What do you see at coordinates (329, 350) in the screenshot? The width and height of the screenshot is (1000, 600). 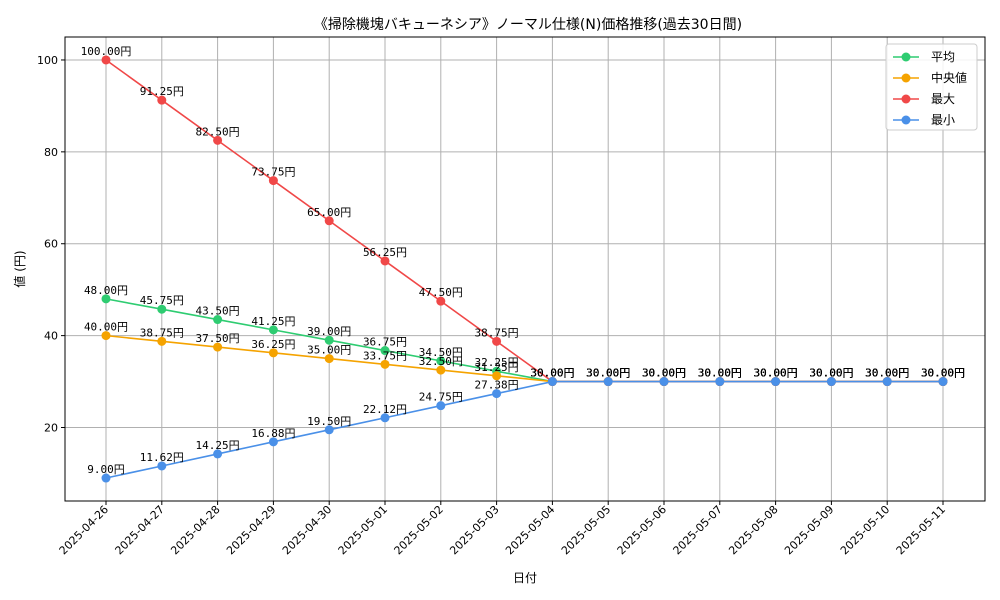 I see `data-label: 35.00円` at bounding box center [329, 350].